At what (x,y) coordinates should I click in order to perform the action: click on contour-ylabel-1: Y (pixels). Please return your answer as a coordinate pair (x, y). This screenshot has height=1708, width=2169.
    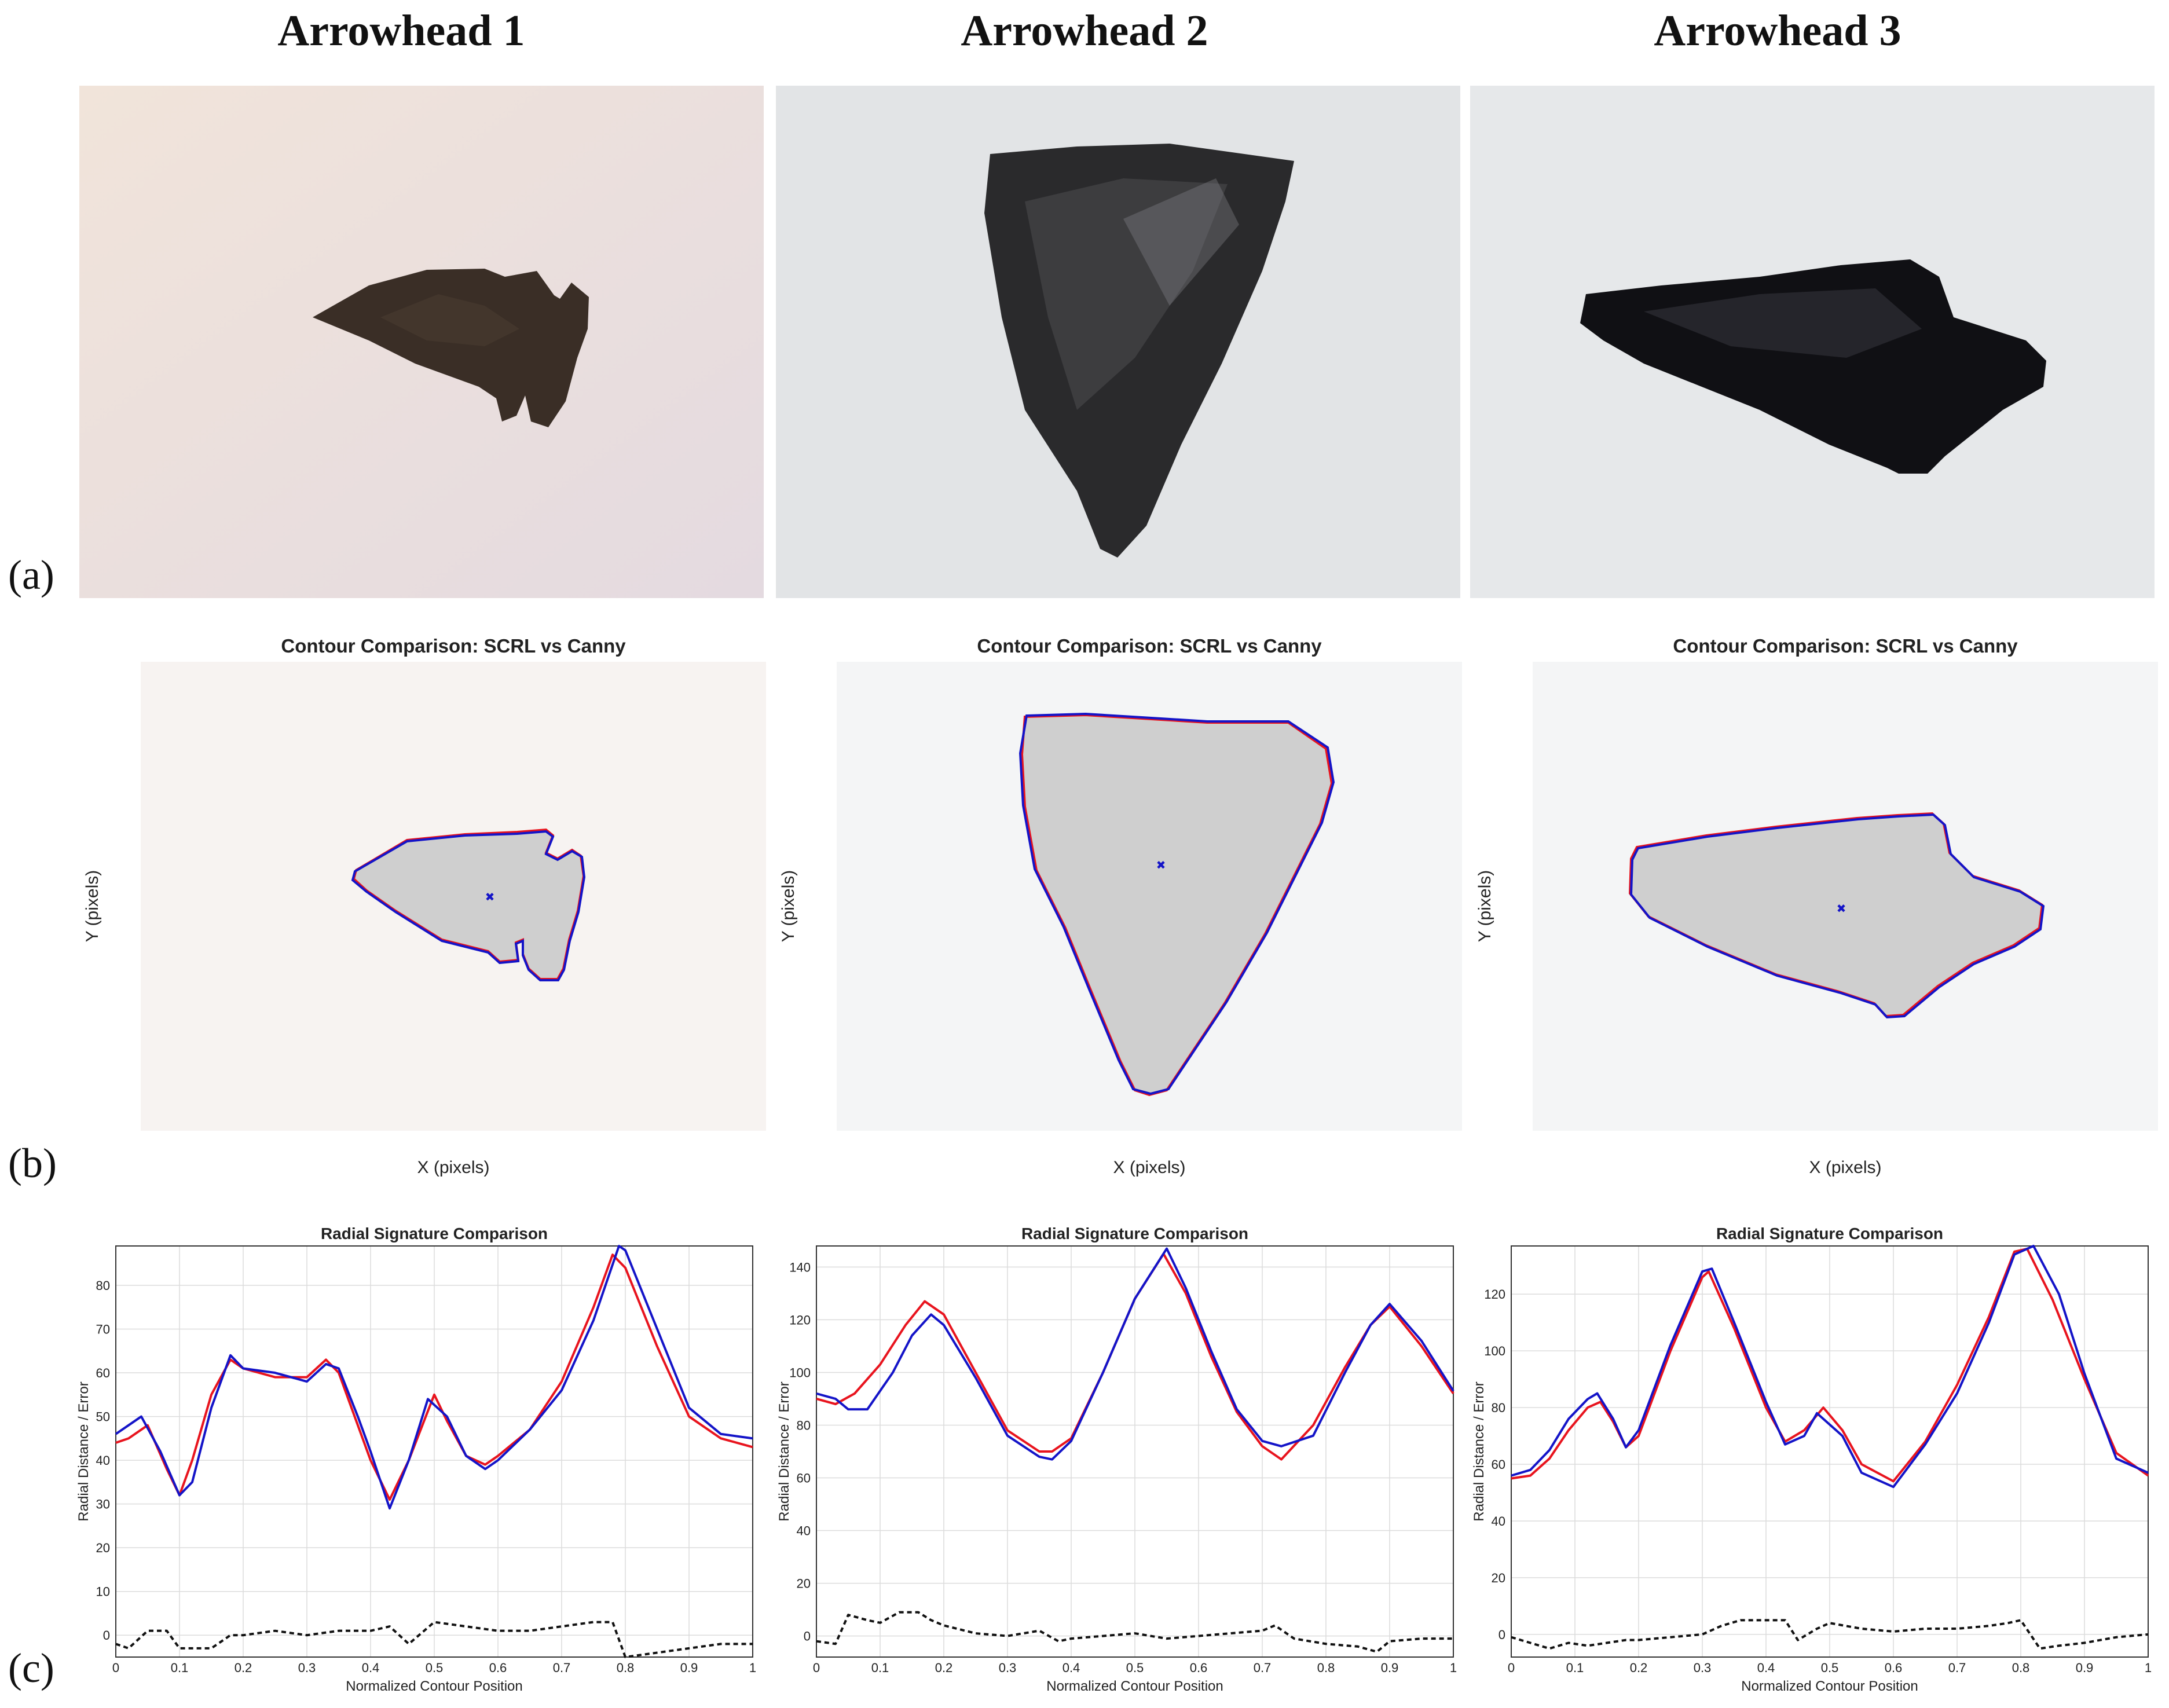
    Looking at the image, I should click on (93, 906).